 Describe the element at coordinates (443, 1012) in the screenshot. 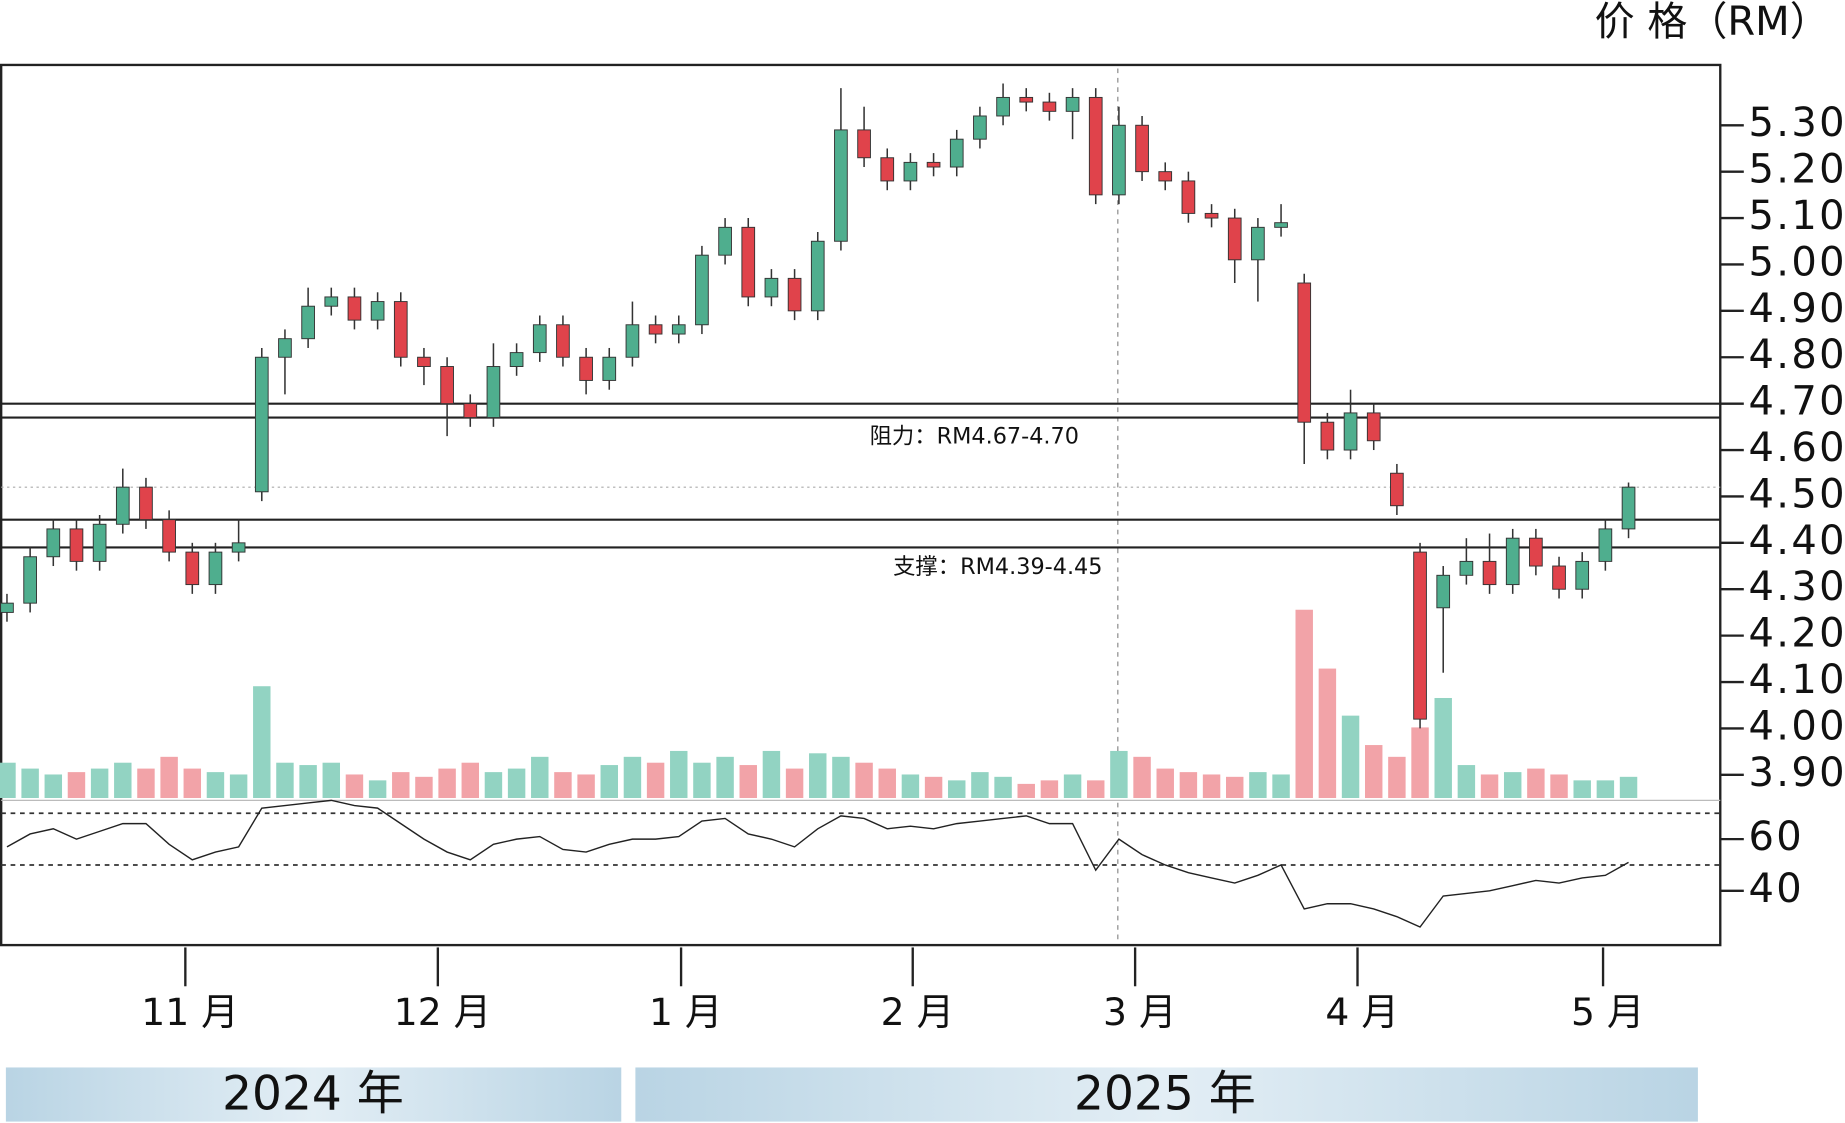

I see `x-tick-label: 12 月` at that location.